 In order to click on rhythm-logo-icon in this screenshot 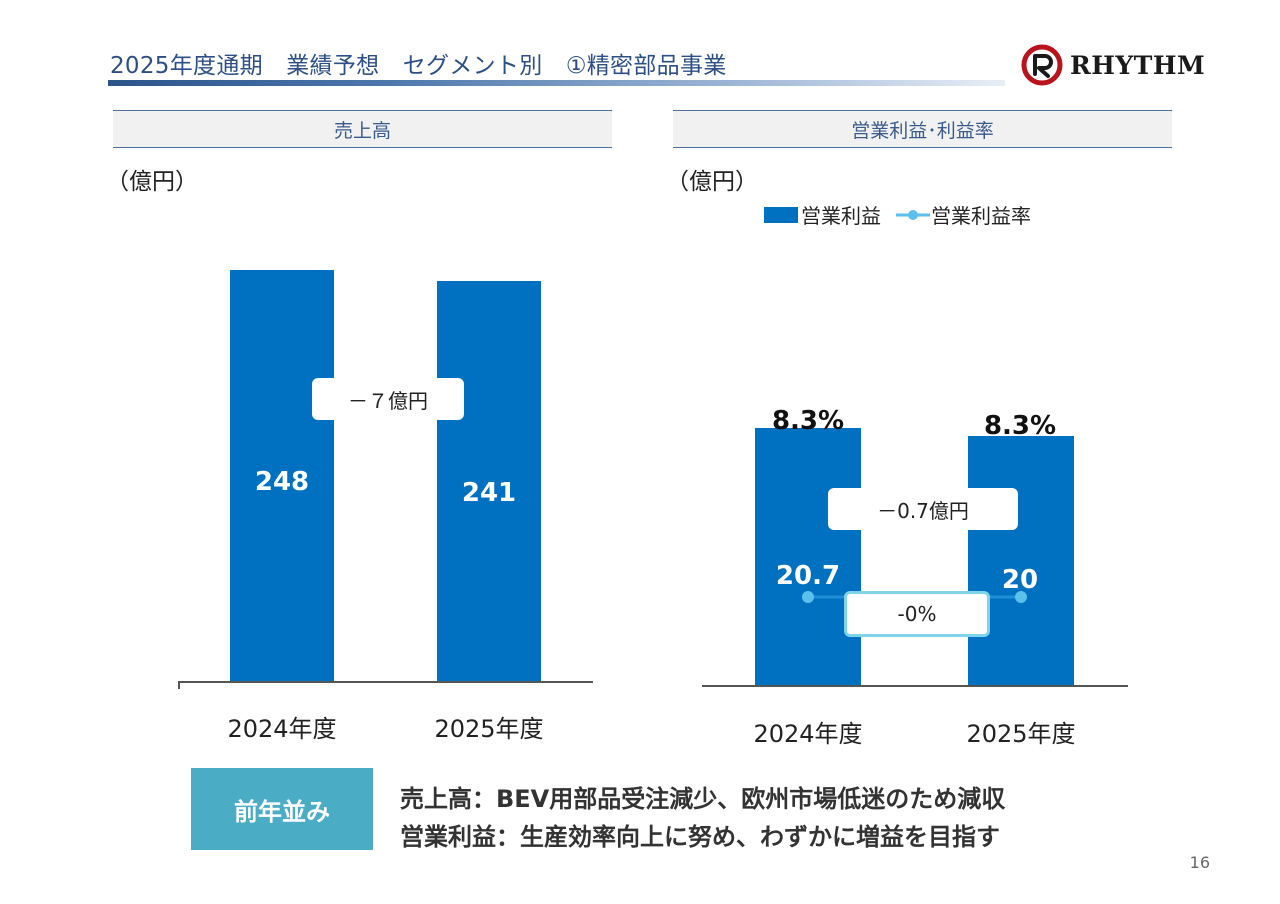, I will do `click(1042, 65)`.